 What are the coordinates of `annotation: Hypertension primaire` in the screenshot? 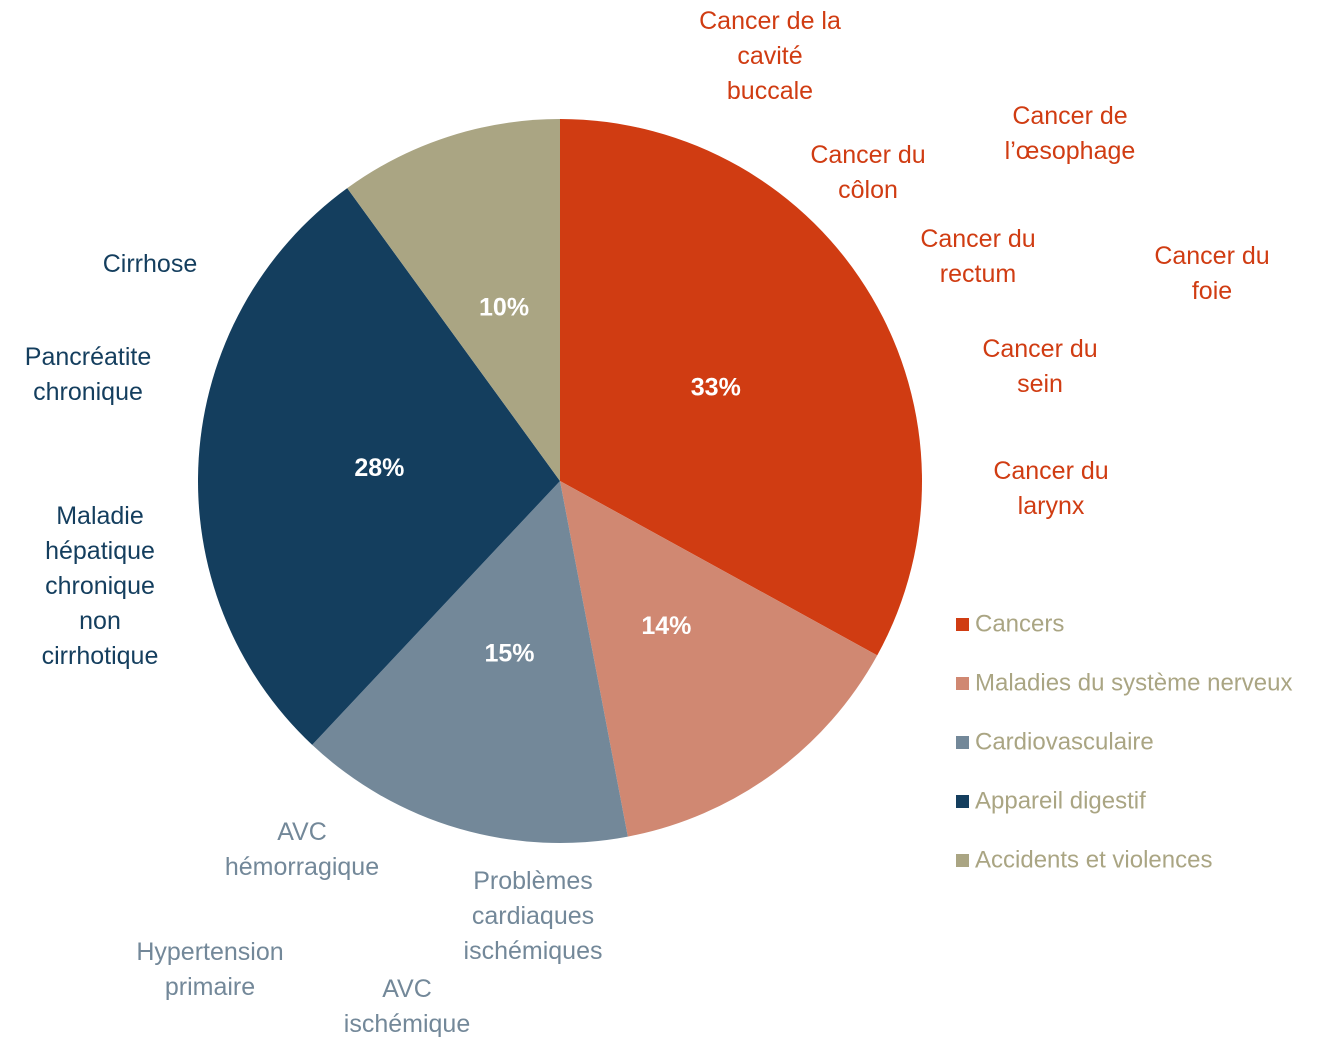 It's located at (209, 969).